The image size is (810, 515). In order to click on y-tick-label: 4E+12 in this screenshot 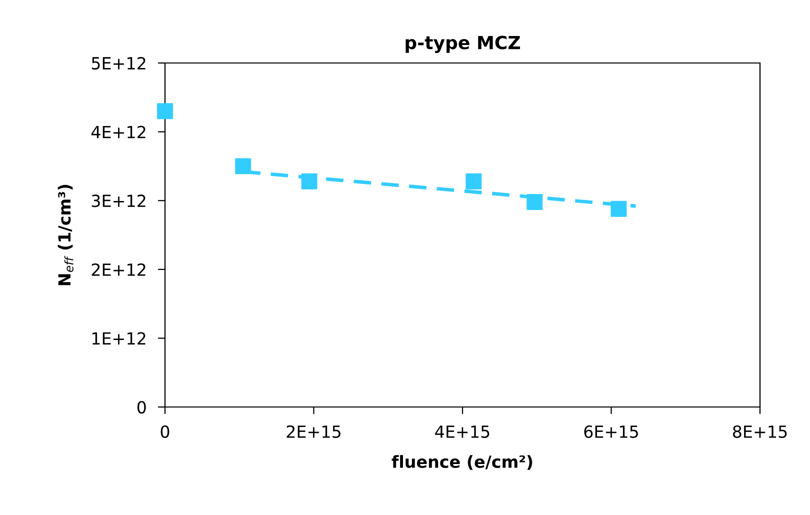, I will do `click(118, 132)`.